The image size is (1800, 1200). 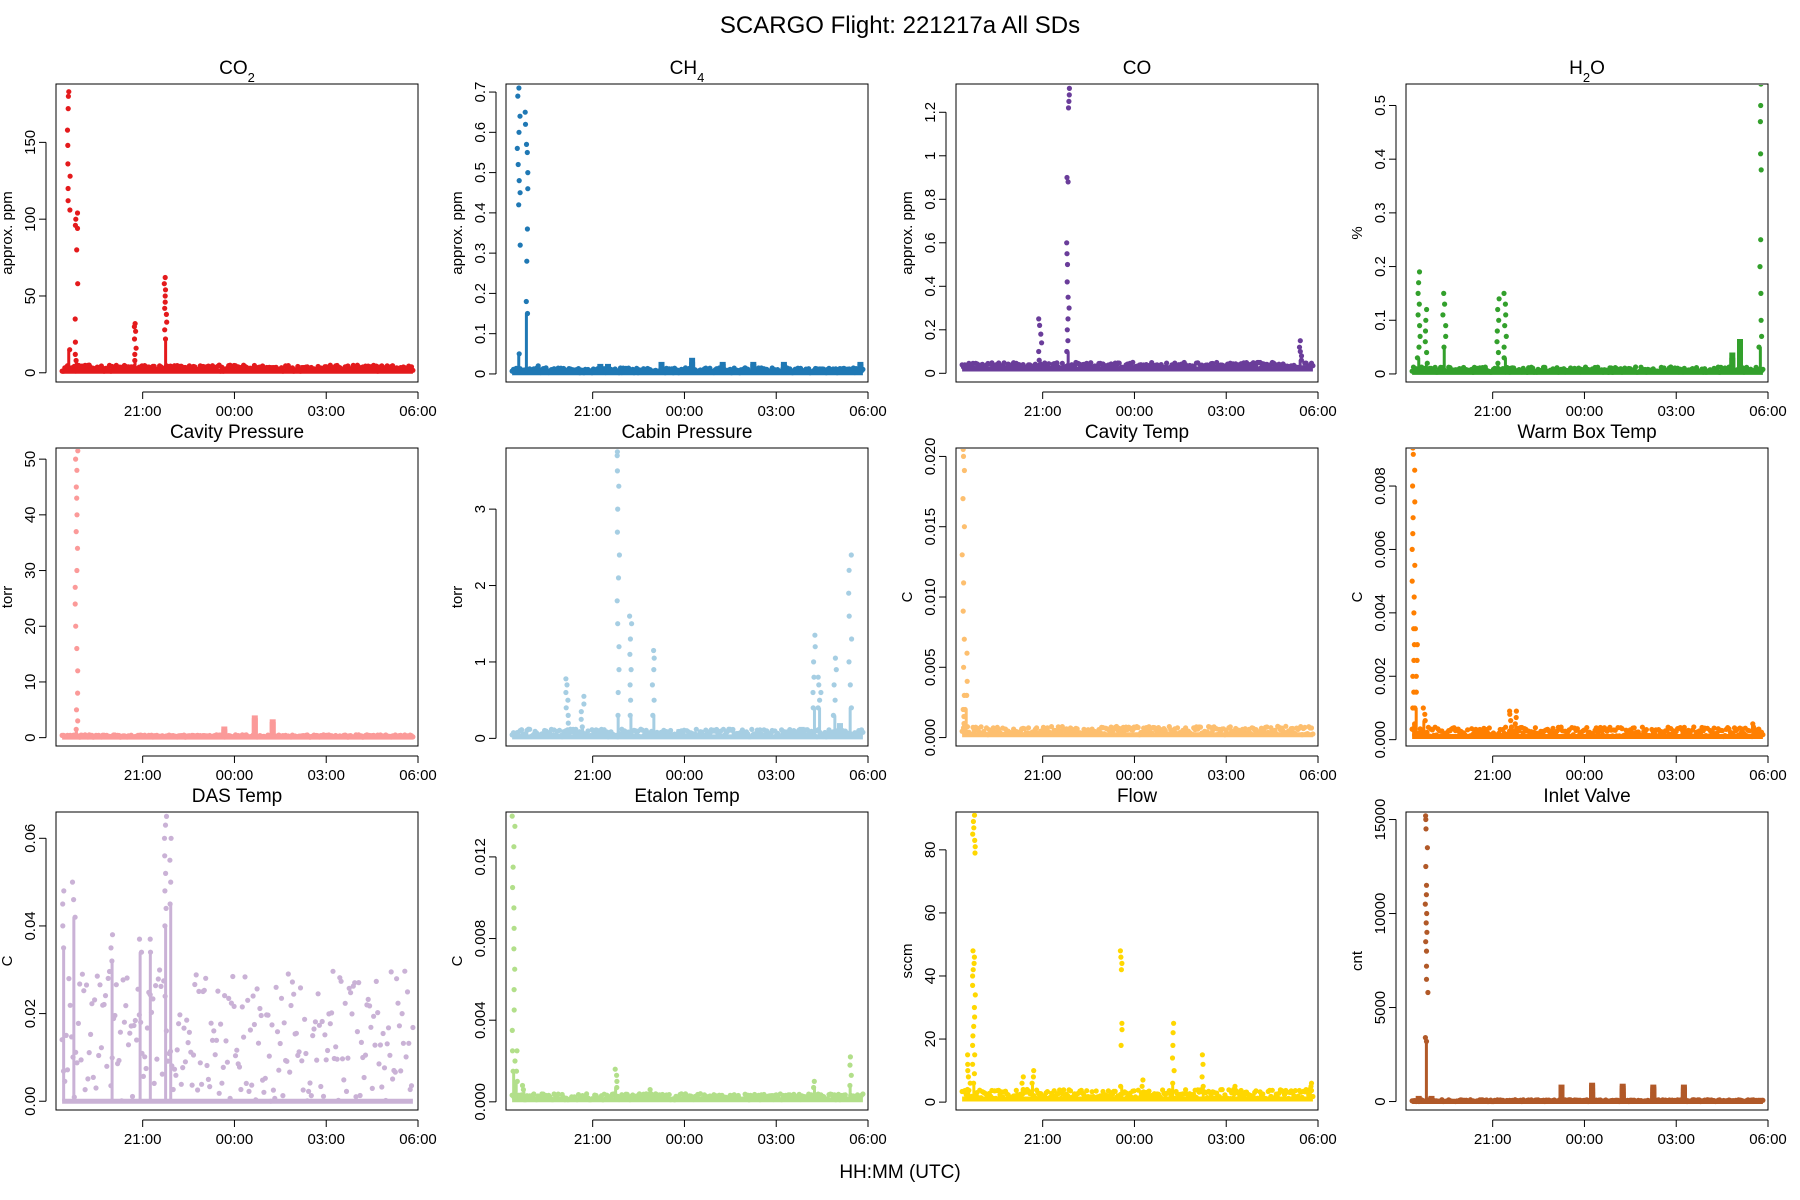 I want to click on y-tick-label: 0.5, so click(x=1380, y=105).